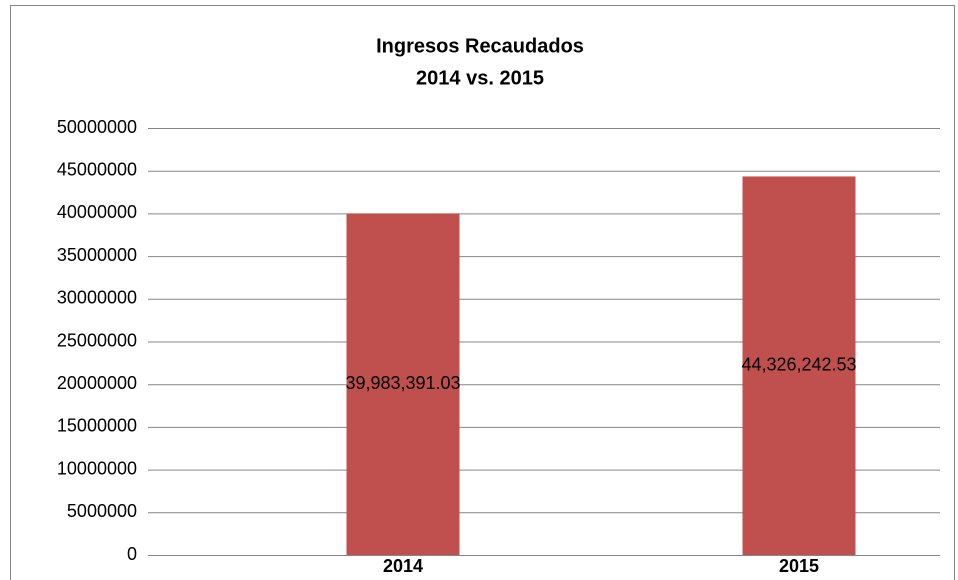 Image resolution: width=958 pixels, height=580 pixels. What do you see at coordinates (403, 566) in the screenshot?
I see `x-tick-label: 2014` at bounding box center [403, 566].